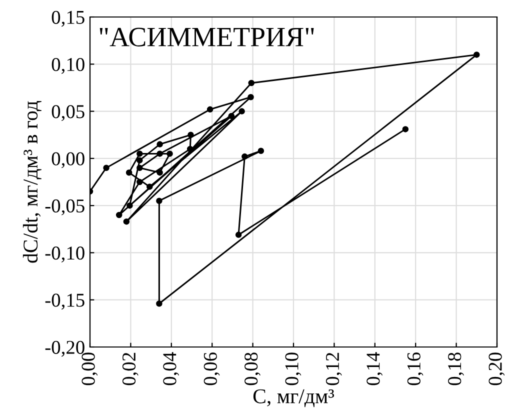 Image resolution: width=507 pixels, height=419 pixels. What do you see at coordinates (334, 369) in the screenshot?
I see `x-tick-label: 0,12` at bounding box center [334, 369].